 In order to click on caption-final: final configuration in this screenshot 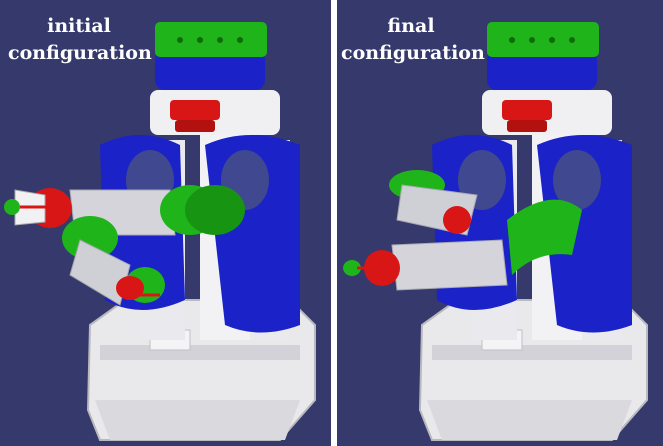, I will do `click(413, 40)`.